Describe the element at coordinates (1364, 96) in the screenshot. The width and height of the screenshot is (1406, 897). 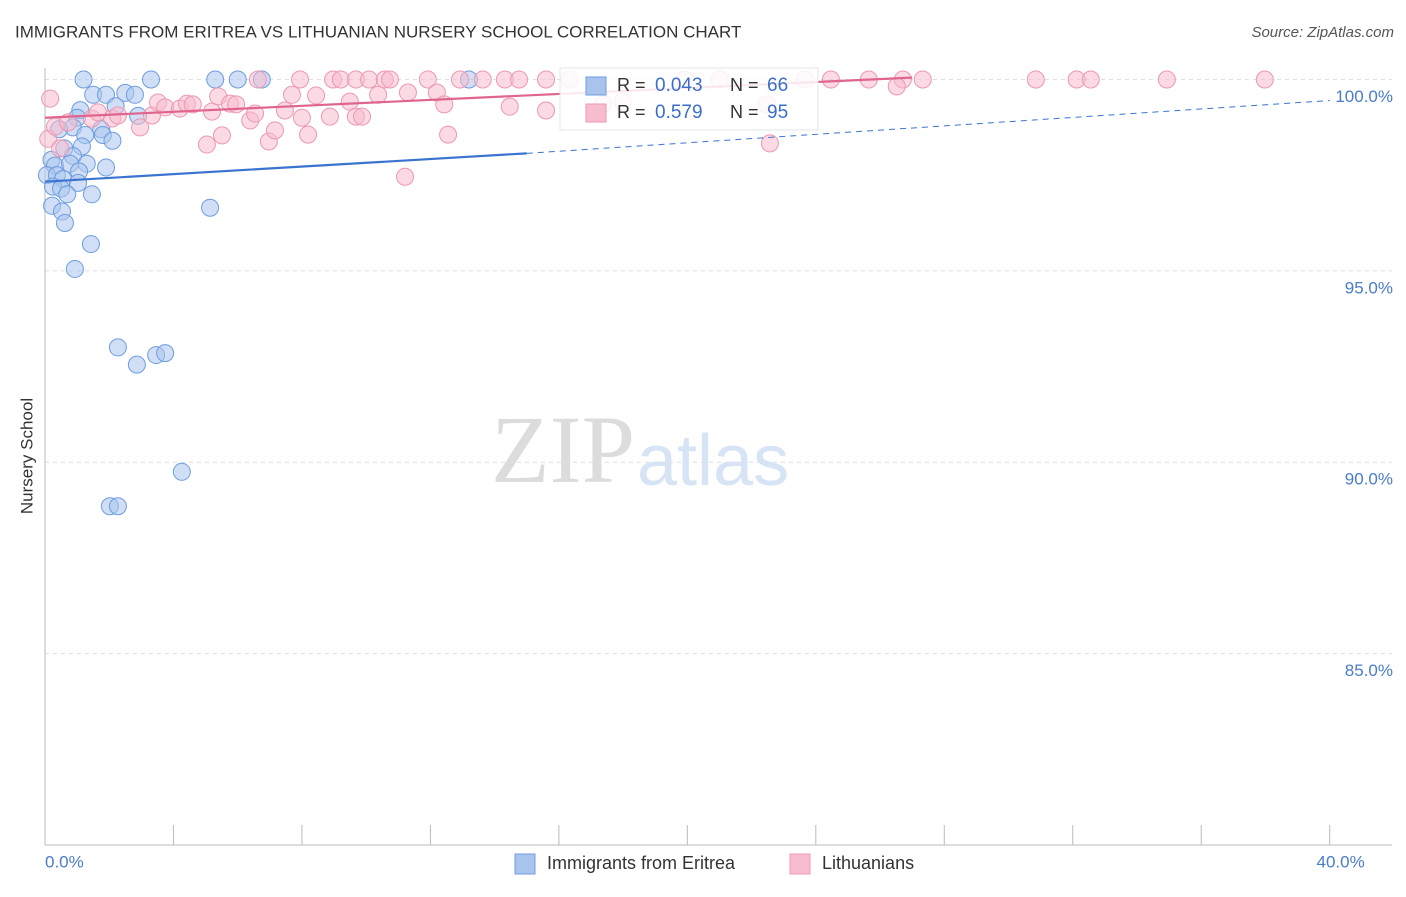
I see `y-tick-label: 100.0%` at that location.